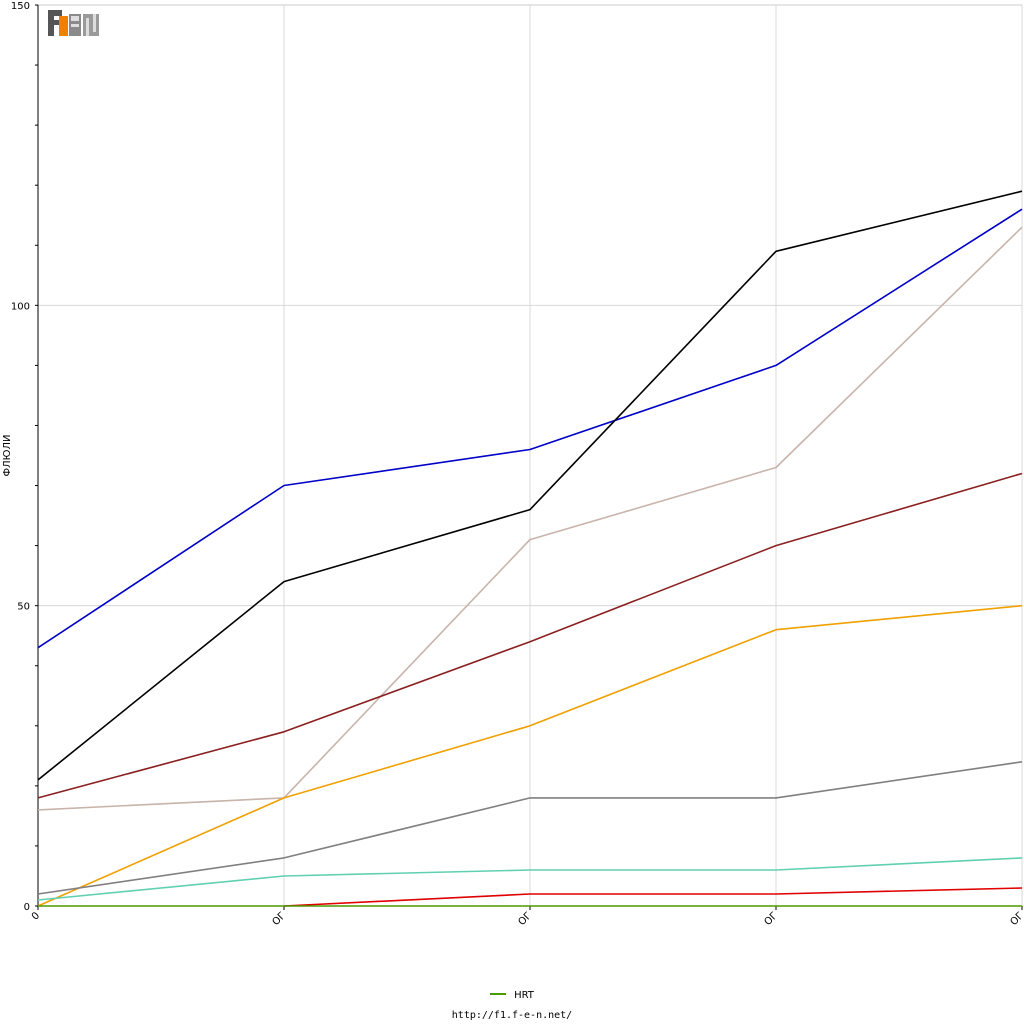 This screenshot has height=1024, width=1024. Describe the element at coordinates (512, 1015) in the screenshot. I see `footer-url: http://f1.f-e-n.net/` at that location.